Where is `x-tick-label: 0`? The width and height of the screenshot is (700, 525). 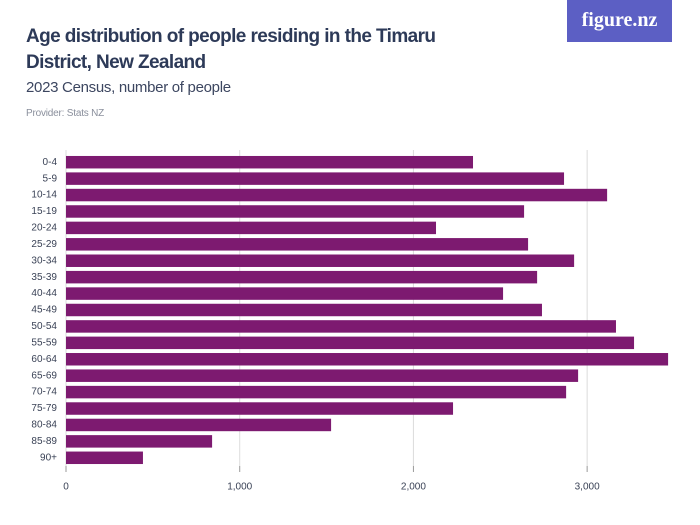
x-tick-label: 0 is located at coordinates (66, 487).